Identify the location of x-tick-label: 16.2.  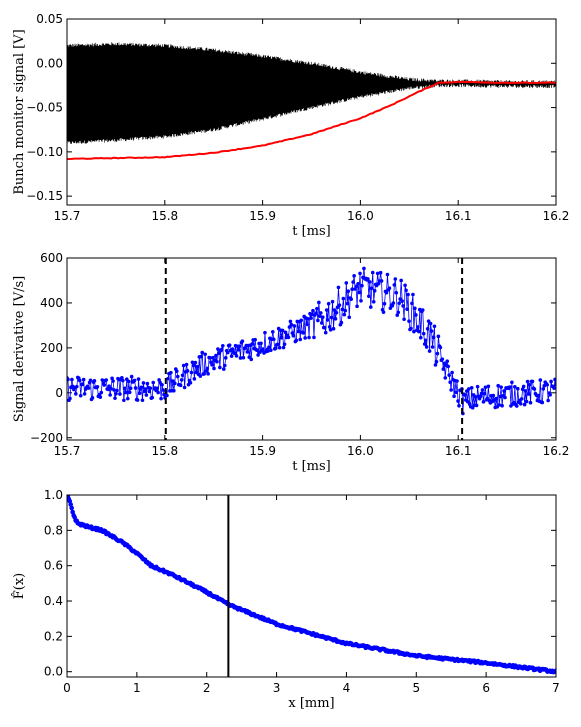
(556, 216).